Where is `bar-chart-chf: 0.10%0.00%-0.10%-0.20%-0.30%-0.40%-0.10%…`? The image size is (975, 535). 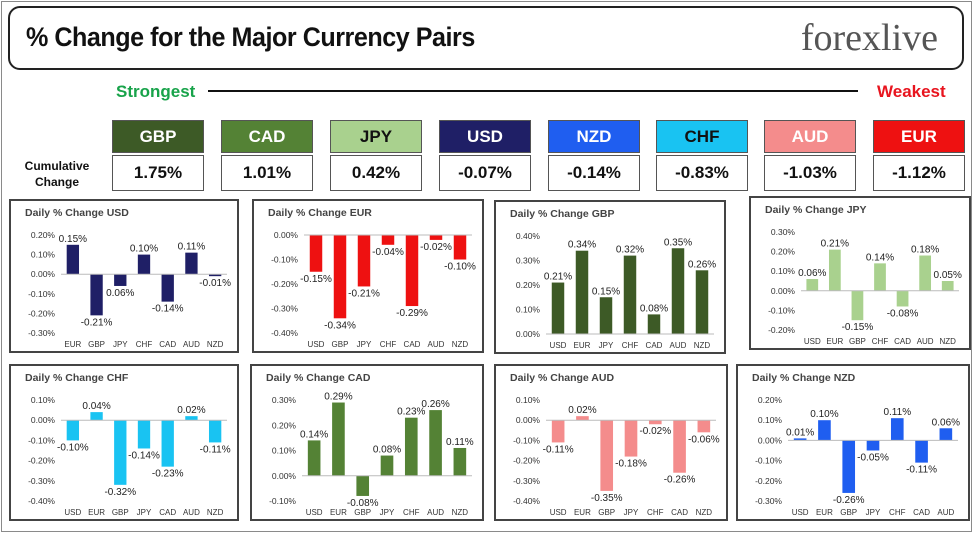 bar-chart-chf: 0.10%0.00%-0.10%-0.20%-0.30%-0.40%-0.10%… is located at coordinates (129, 456).